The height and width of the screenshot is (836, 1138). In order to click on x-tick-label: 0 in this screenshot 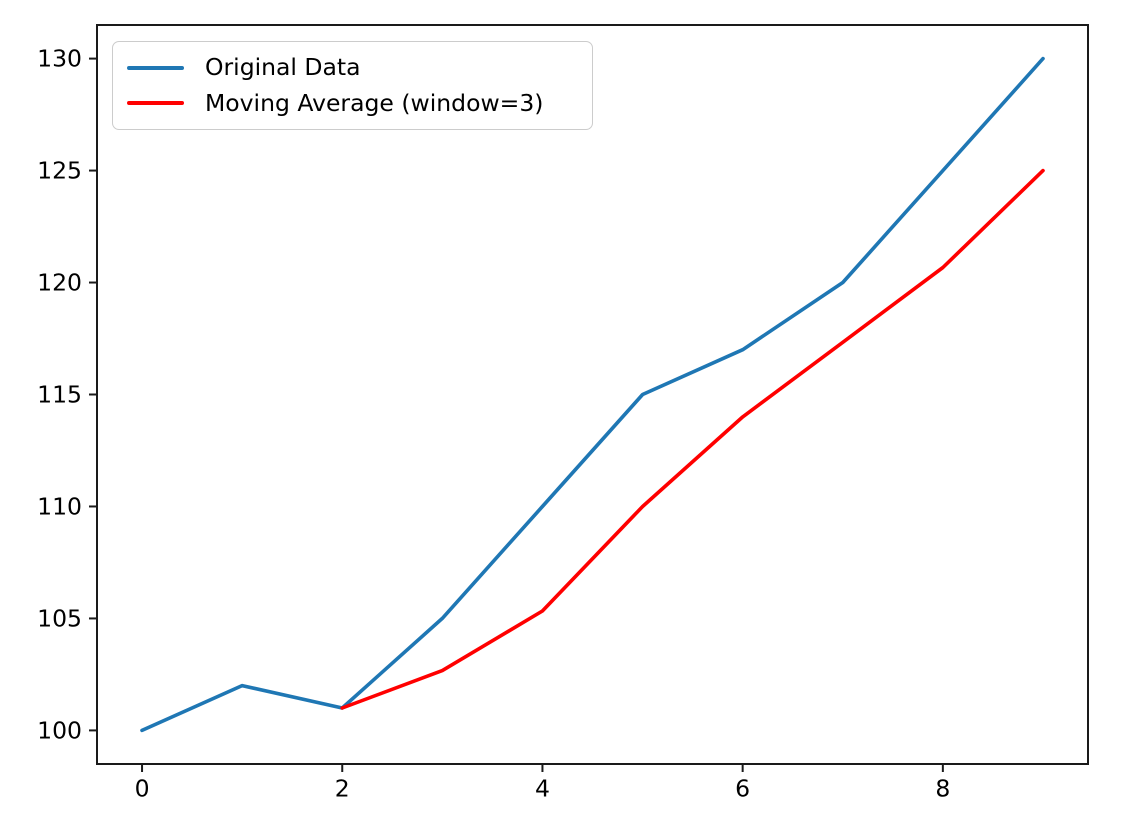, I will do `click(142, 789)`.